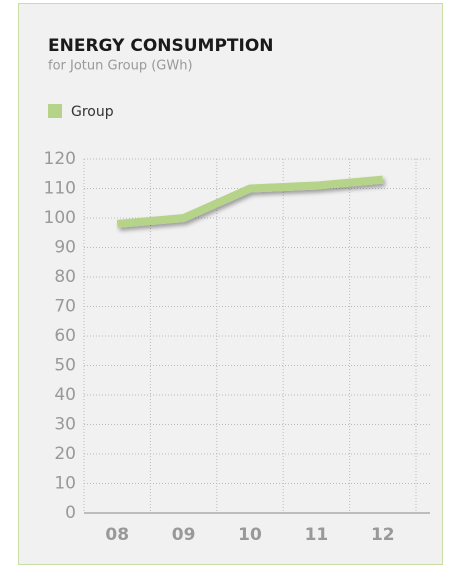 This screenshot has width=458, height=568. Describe the element at coordinates (65, 484) in the screenshot. I see `y-tick-label: 10` at that location.